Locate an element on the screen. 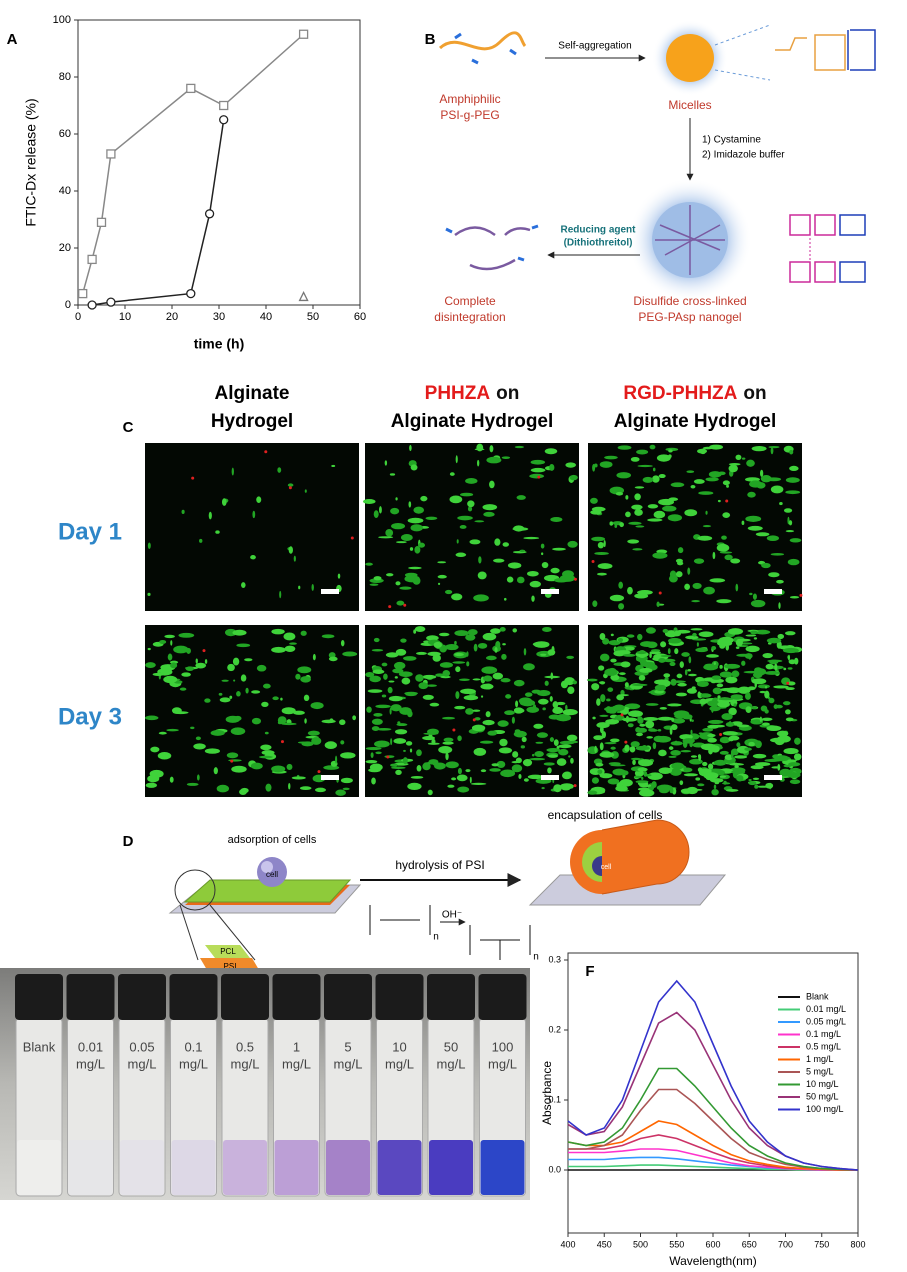 The width and height of the screenshot is (907, 1272). micrograph is located at coordinates (251, 711).